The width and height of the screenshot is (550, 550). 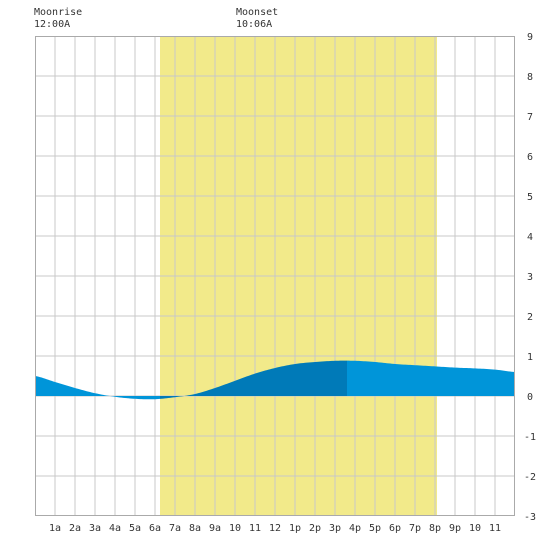 I want to click on x-tick-label: 4a, so click(x=115, y=528).